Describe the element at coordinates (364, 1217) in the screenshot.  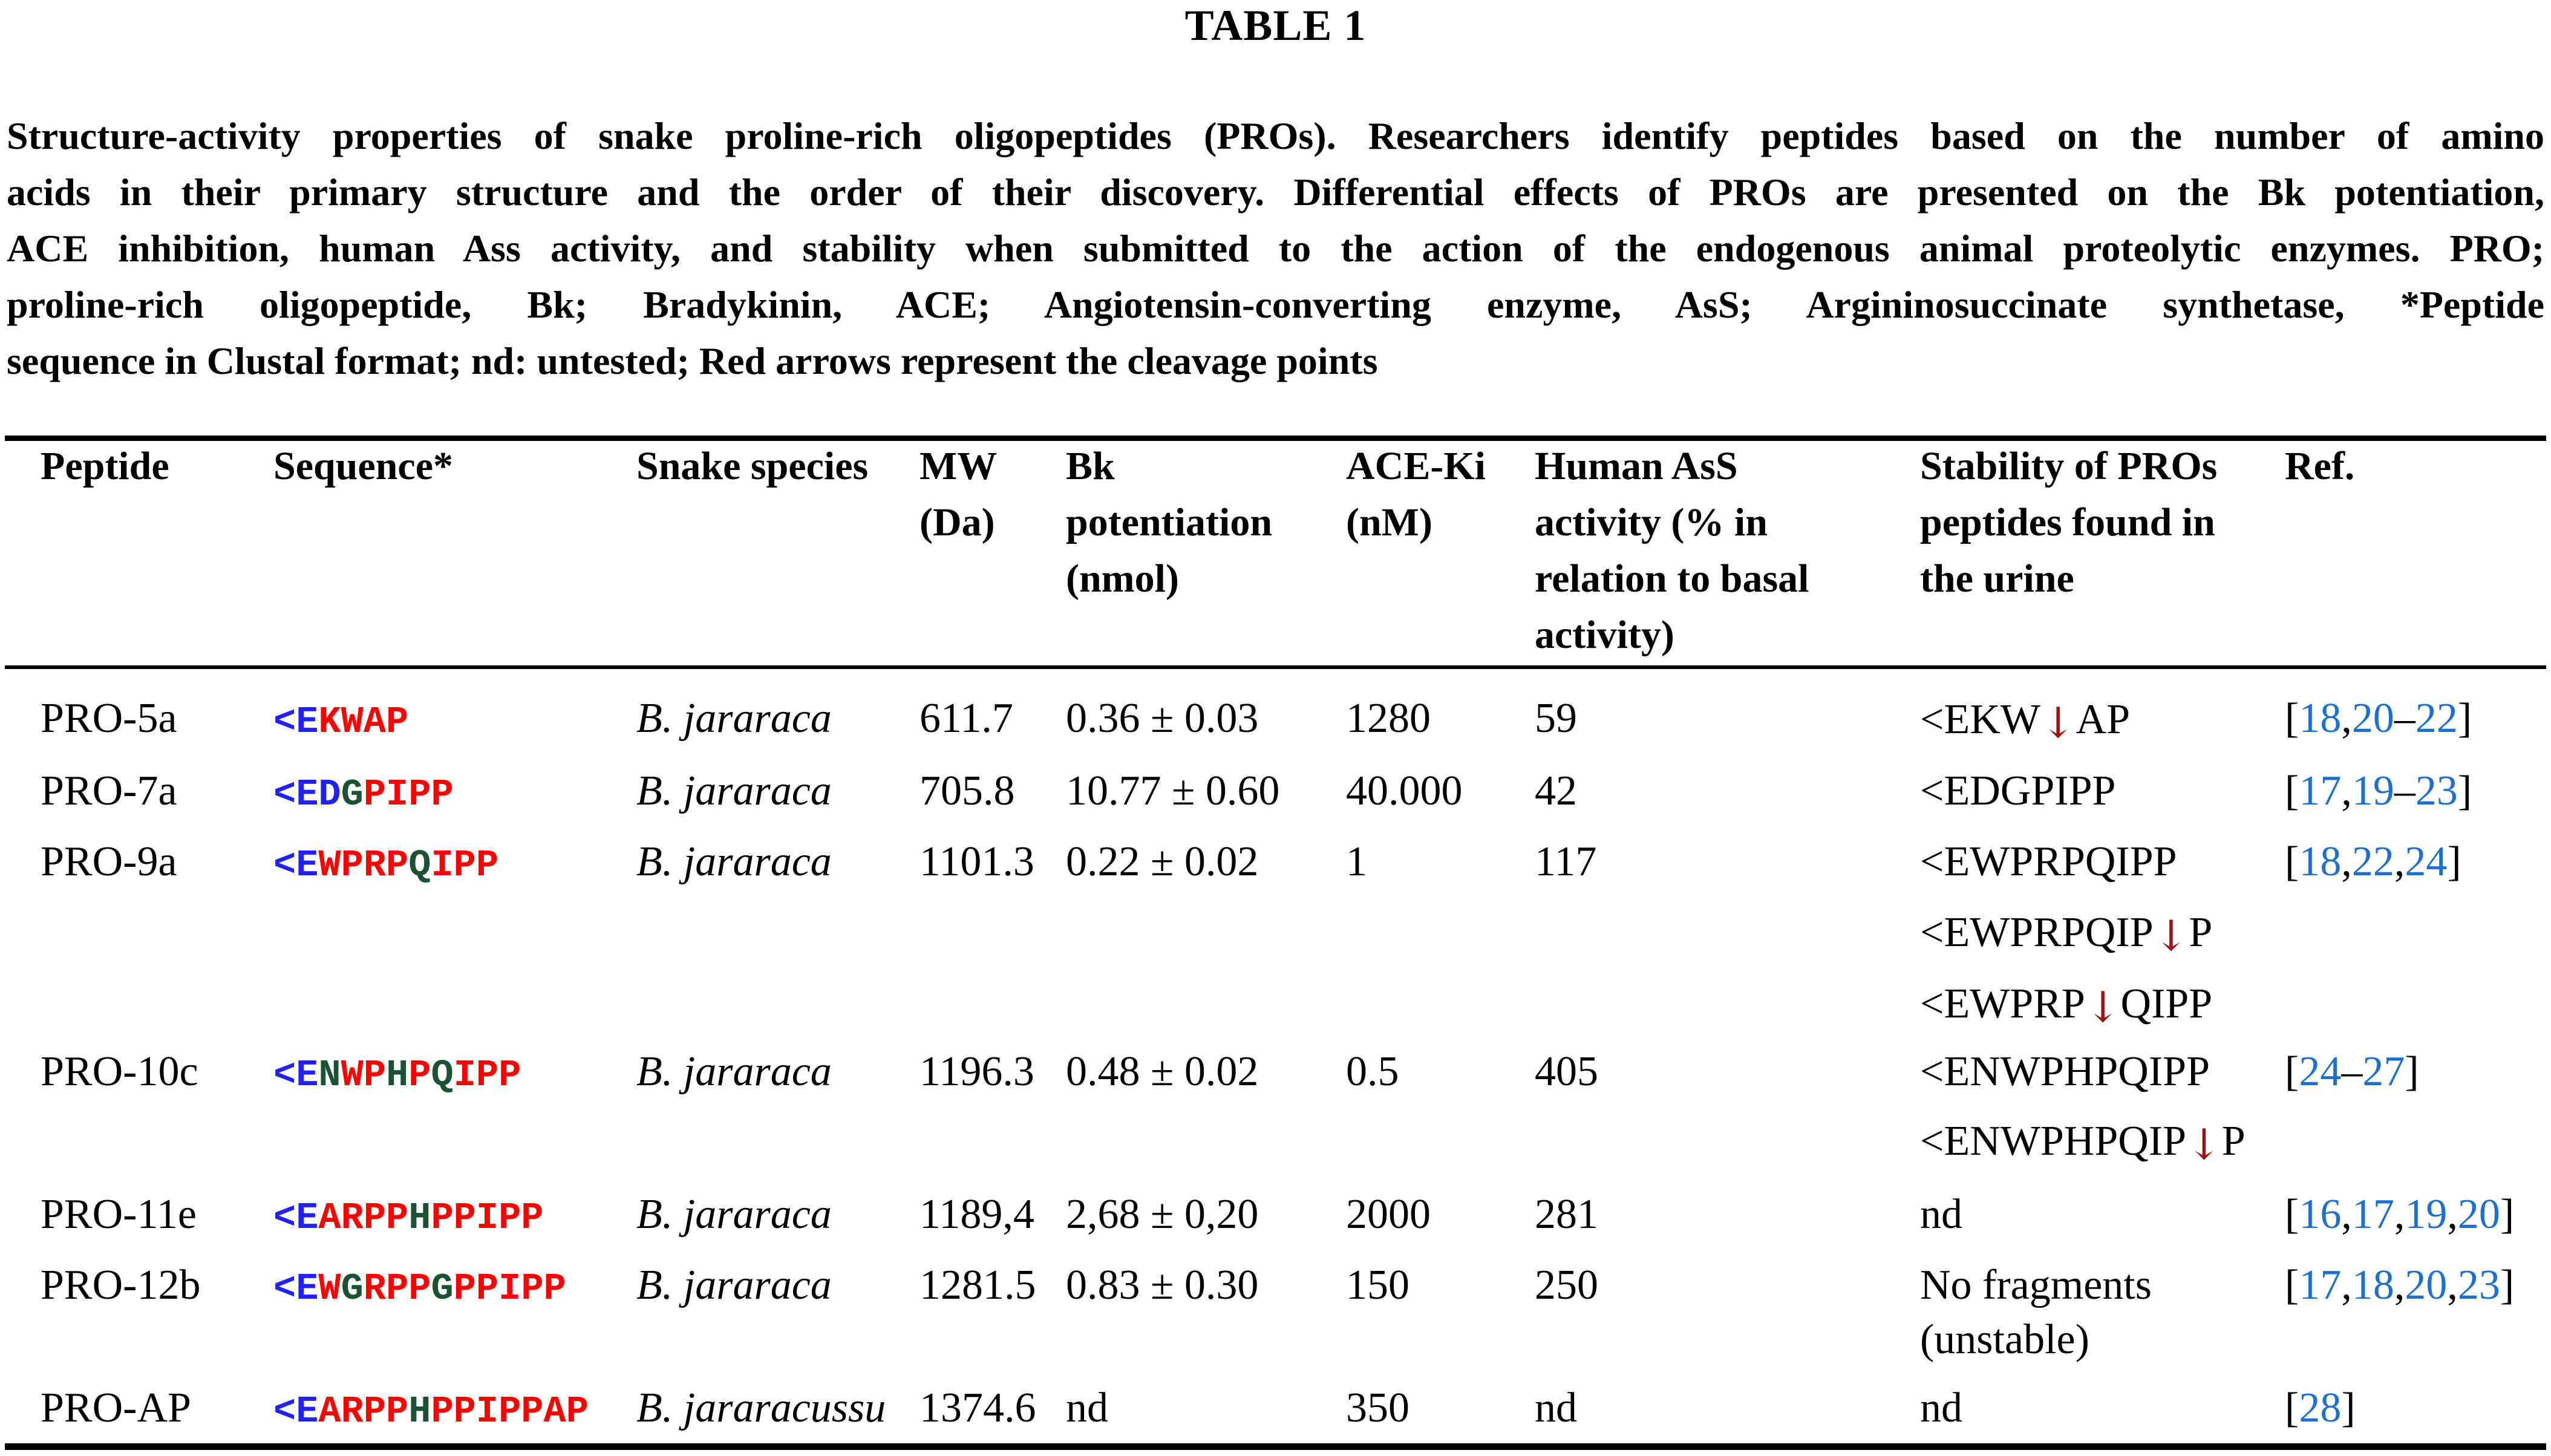
I see `sequence-segment: ARPP` at that location.